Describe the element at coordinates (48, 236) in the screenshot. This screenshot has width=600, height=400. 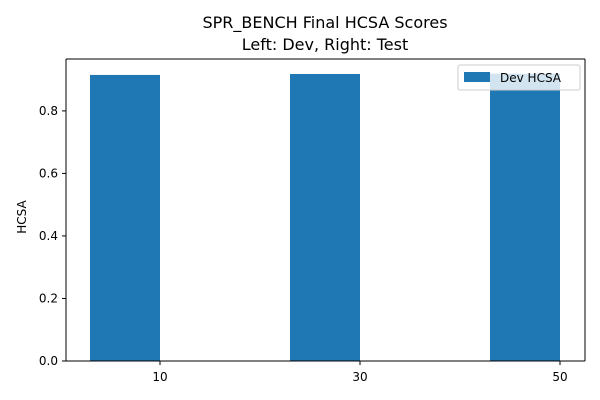
I see `y-tick-label: 0.4` at that location.